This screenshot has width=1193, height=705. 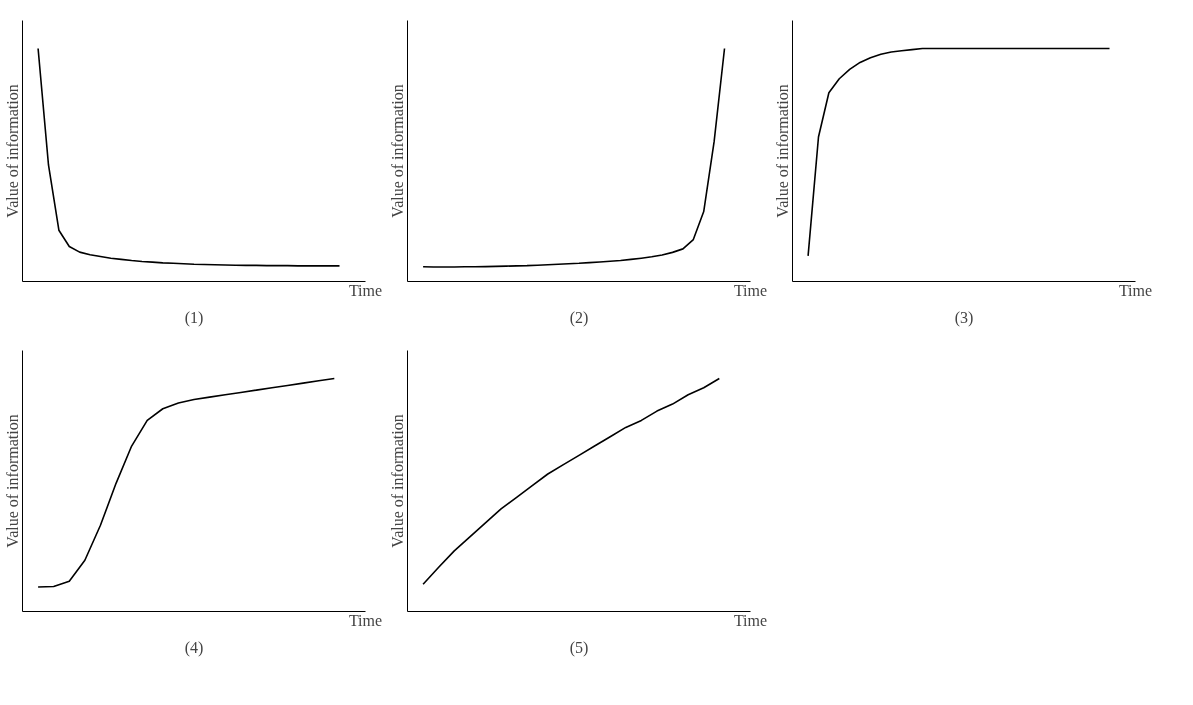 I want to click on text: (2), so click(x=579, y=317).